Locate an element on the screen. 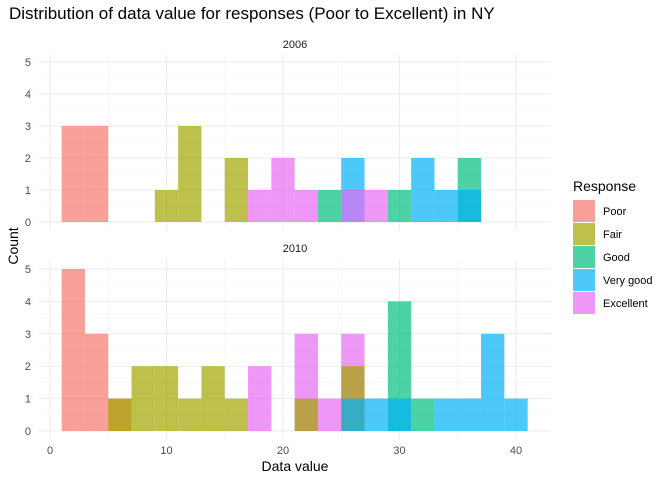 The height and width of the screenshot is (480, 672). facet-strip-label: 2010 is located at coordinates (295, 249).